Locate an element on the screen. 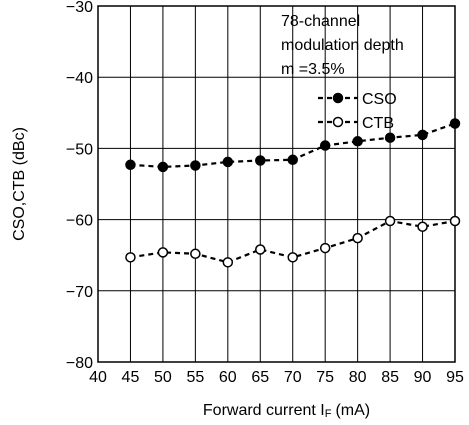  legend-ctb-label: CTB is located at coordinates (378, 123).